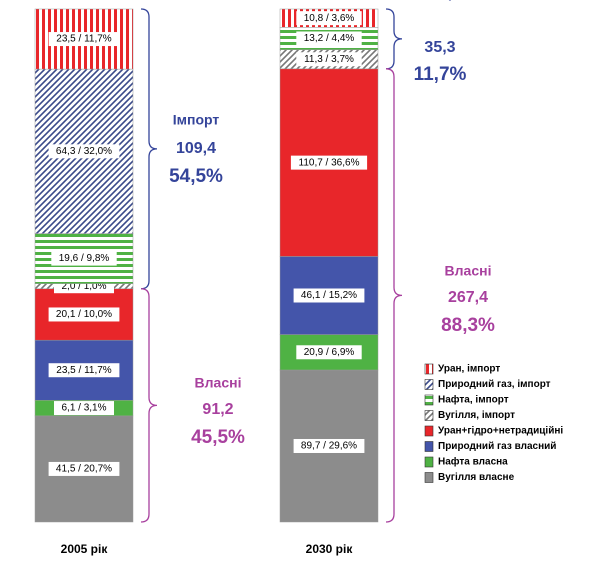  I want to click on segment-label: 89,7 / 29,6%, so click(329, 446).